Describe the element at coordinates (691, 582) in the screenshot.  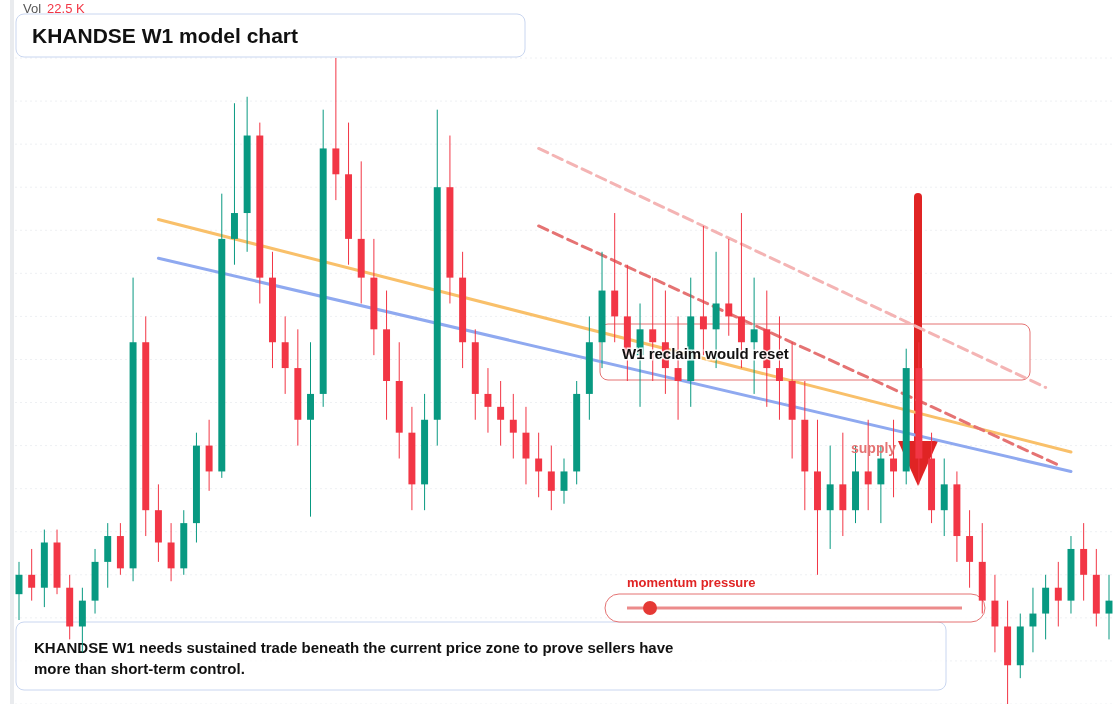
I see `annotation: momentum pressure` at that location.